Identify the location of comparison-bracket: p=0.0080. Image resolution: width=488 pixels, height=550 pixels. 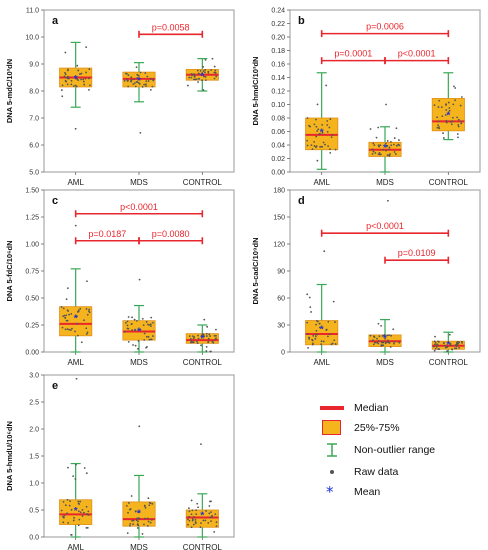
(171, 237).